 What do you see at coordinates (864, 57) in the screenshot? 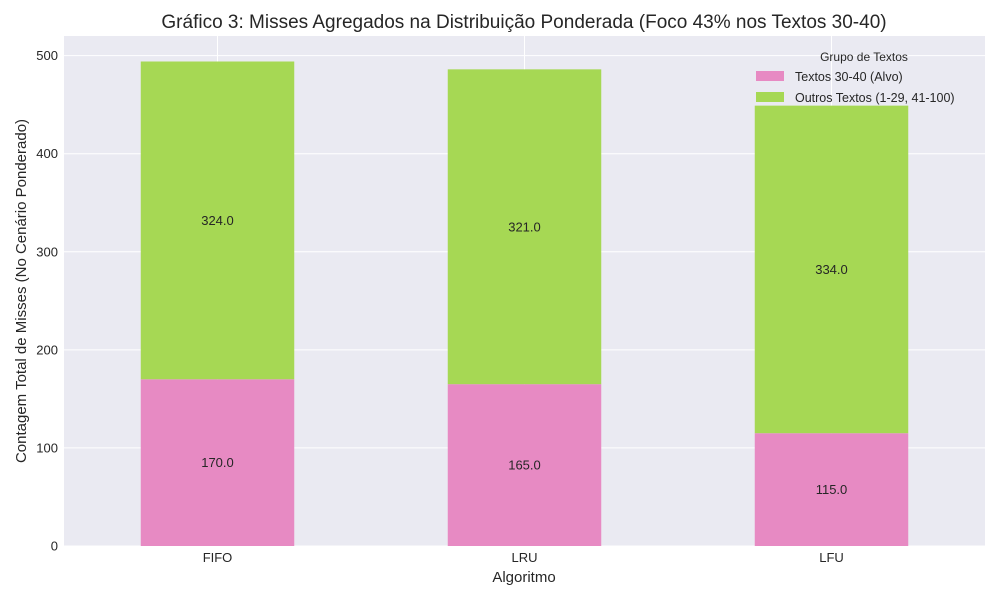
I see `legend-title: Grupo de Textos` at bounding box center [864, 57].